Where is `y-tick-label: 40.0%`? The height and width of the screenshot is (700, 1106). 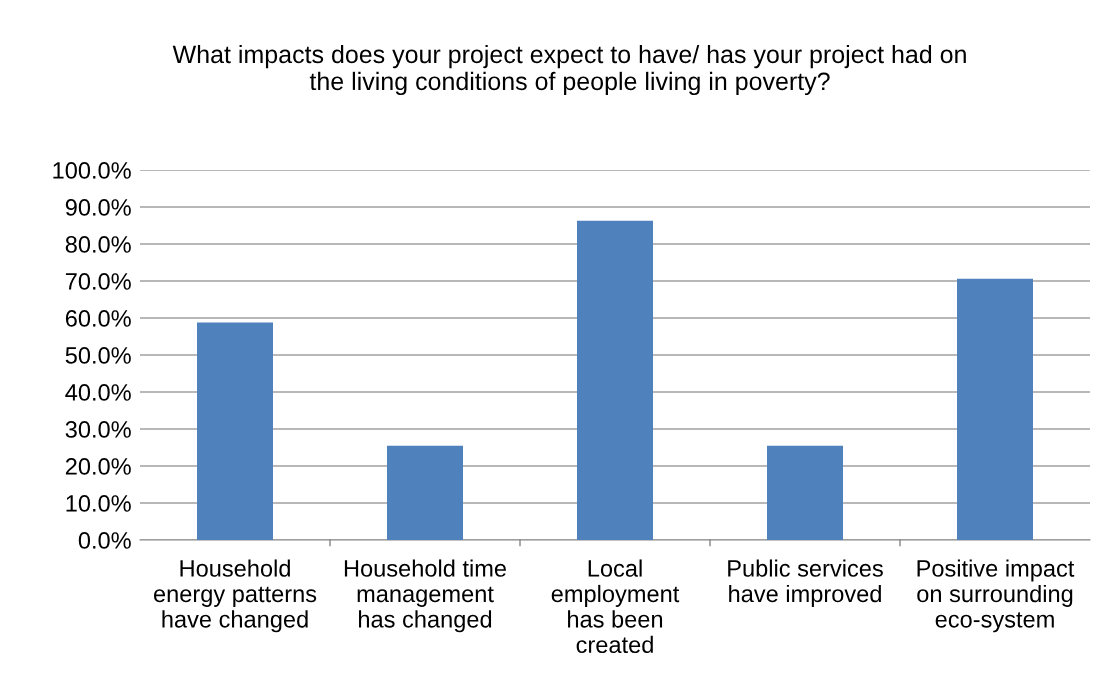 y-tick-label: 40.0% is located at coordinates (98, 392).